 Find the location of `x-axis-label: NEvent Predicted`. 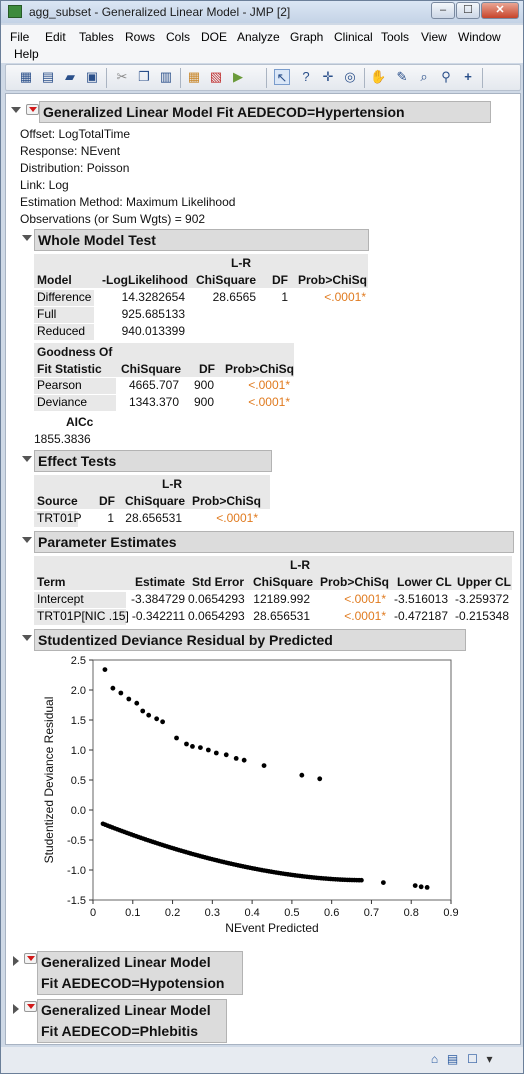

x-axis-label: NEvent Predicted is located at coordinates (271, 928).